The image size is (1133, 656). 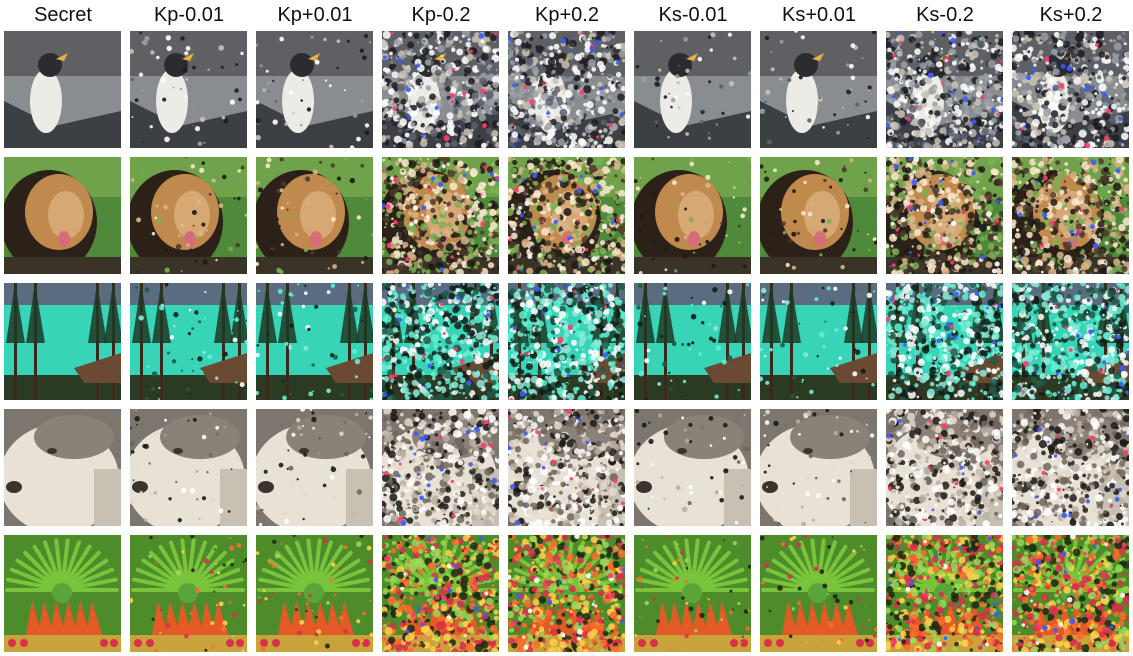 What do you see at coordinates (693, 15) in the screenshot?
I see `column-header-5: Ks-0.01` at bounding box center [693, 15].